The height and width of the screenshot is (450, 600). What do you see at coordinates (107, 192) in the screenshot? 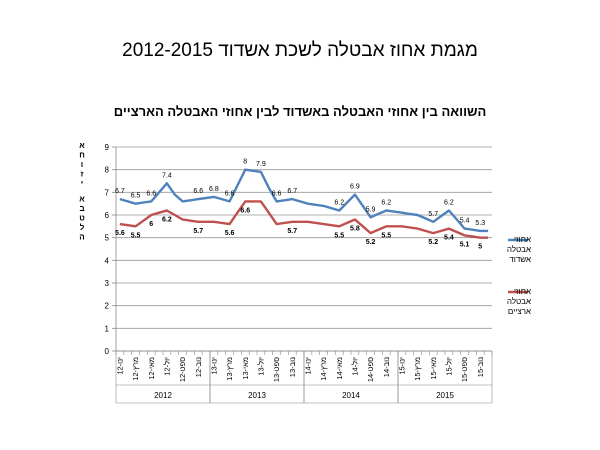
I see `y-tick-label: 7` at bounding box center [107, 192].